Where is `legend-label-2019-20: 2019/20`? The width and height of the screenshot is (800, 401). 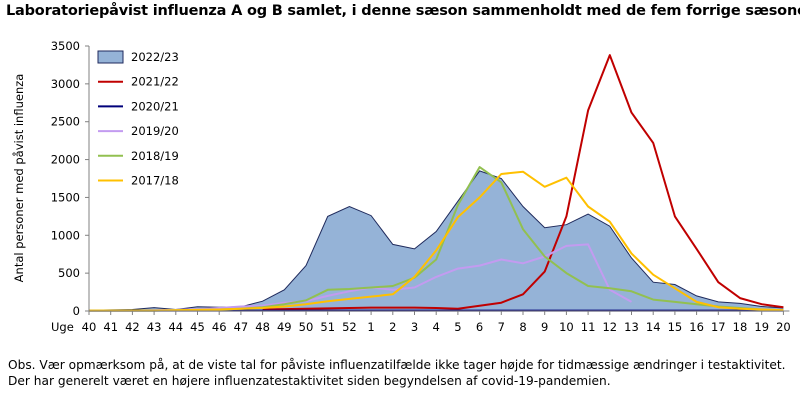 legend-label-2019-20: 2019/20 is located at coordinates (155, 131).